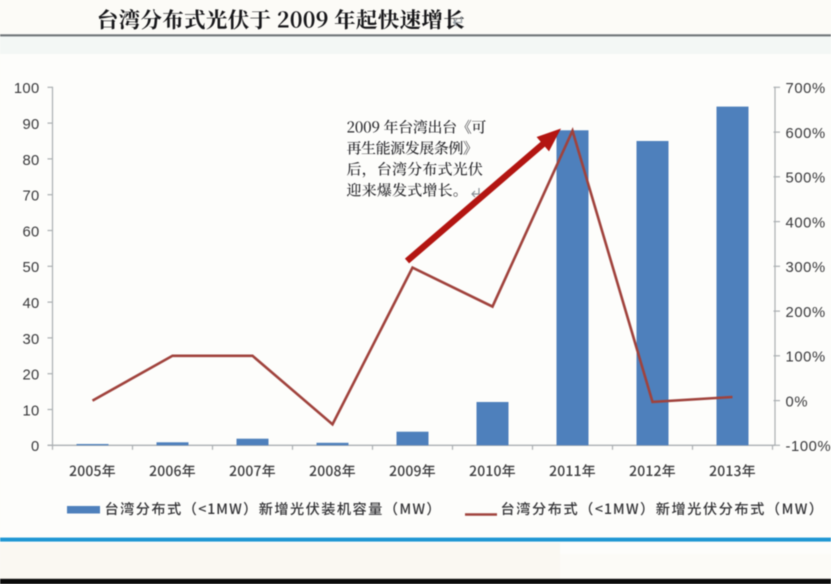 Image resolution: width=831 pixels, height=584 pixels. I want to click on svg-text: 50, so click(30, 268).